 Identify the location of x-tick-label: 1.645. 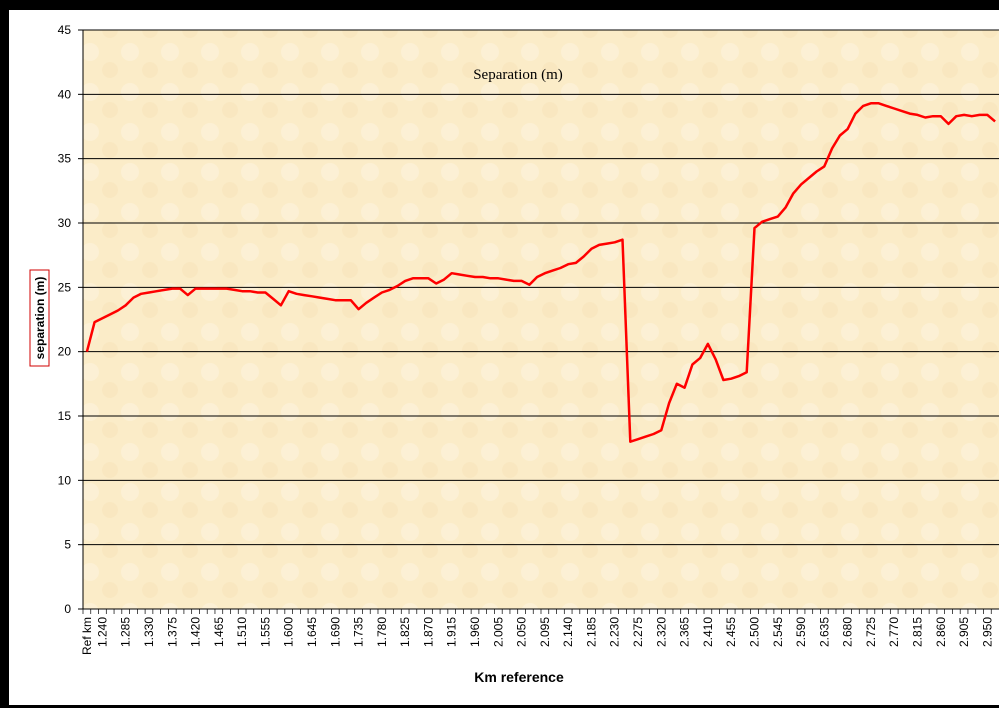
(312, 632).